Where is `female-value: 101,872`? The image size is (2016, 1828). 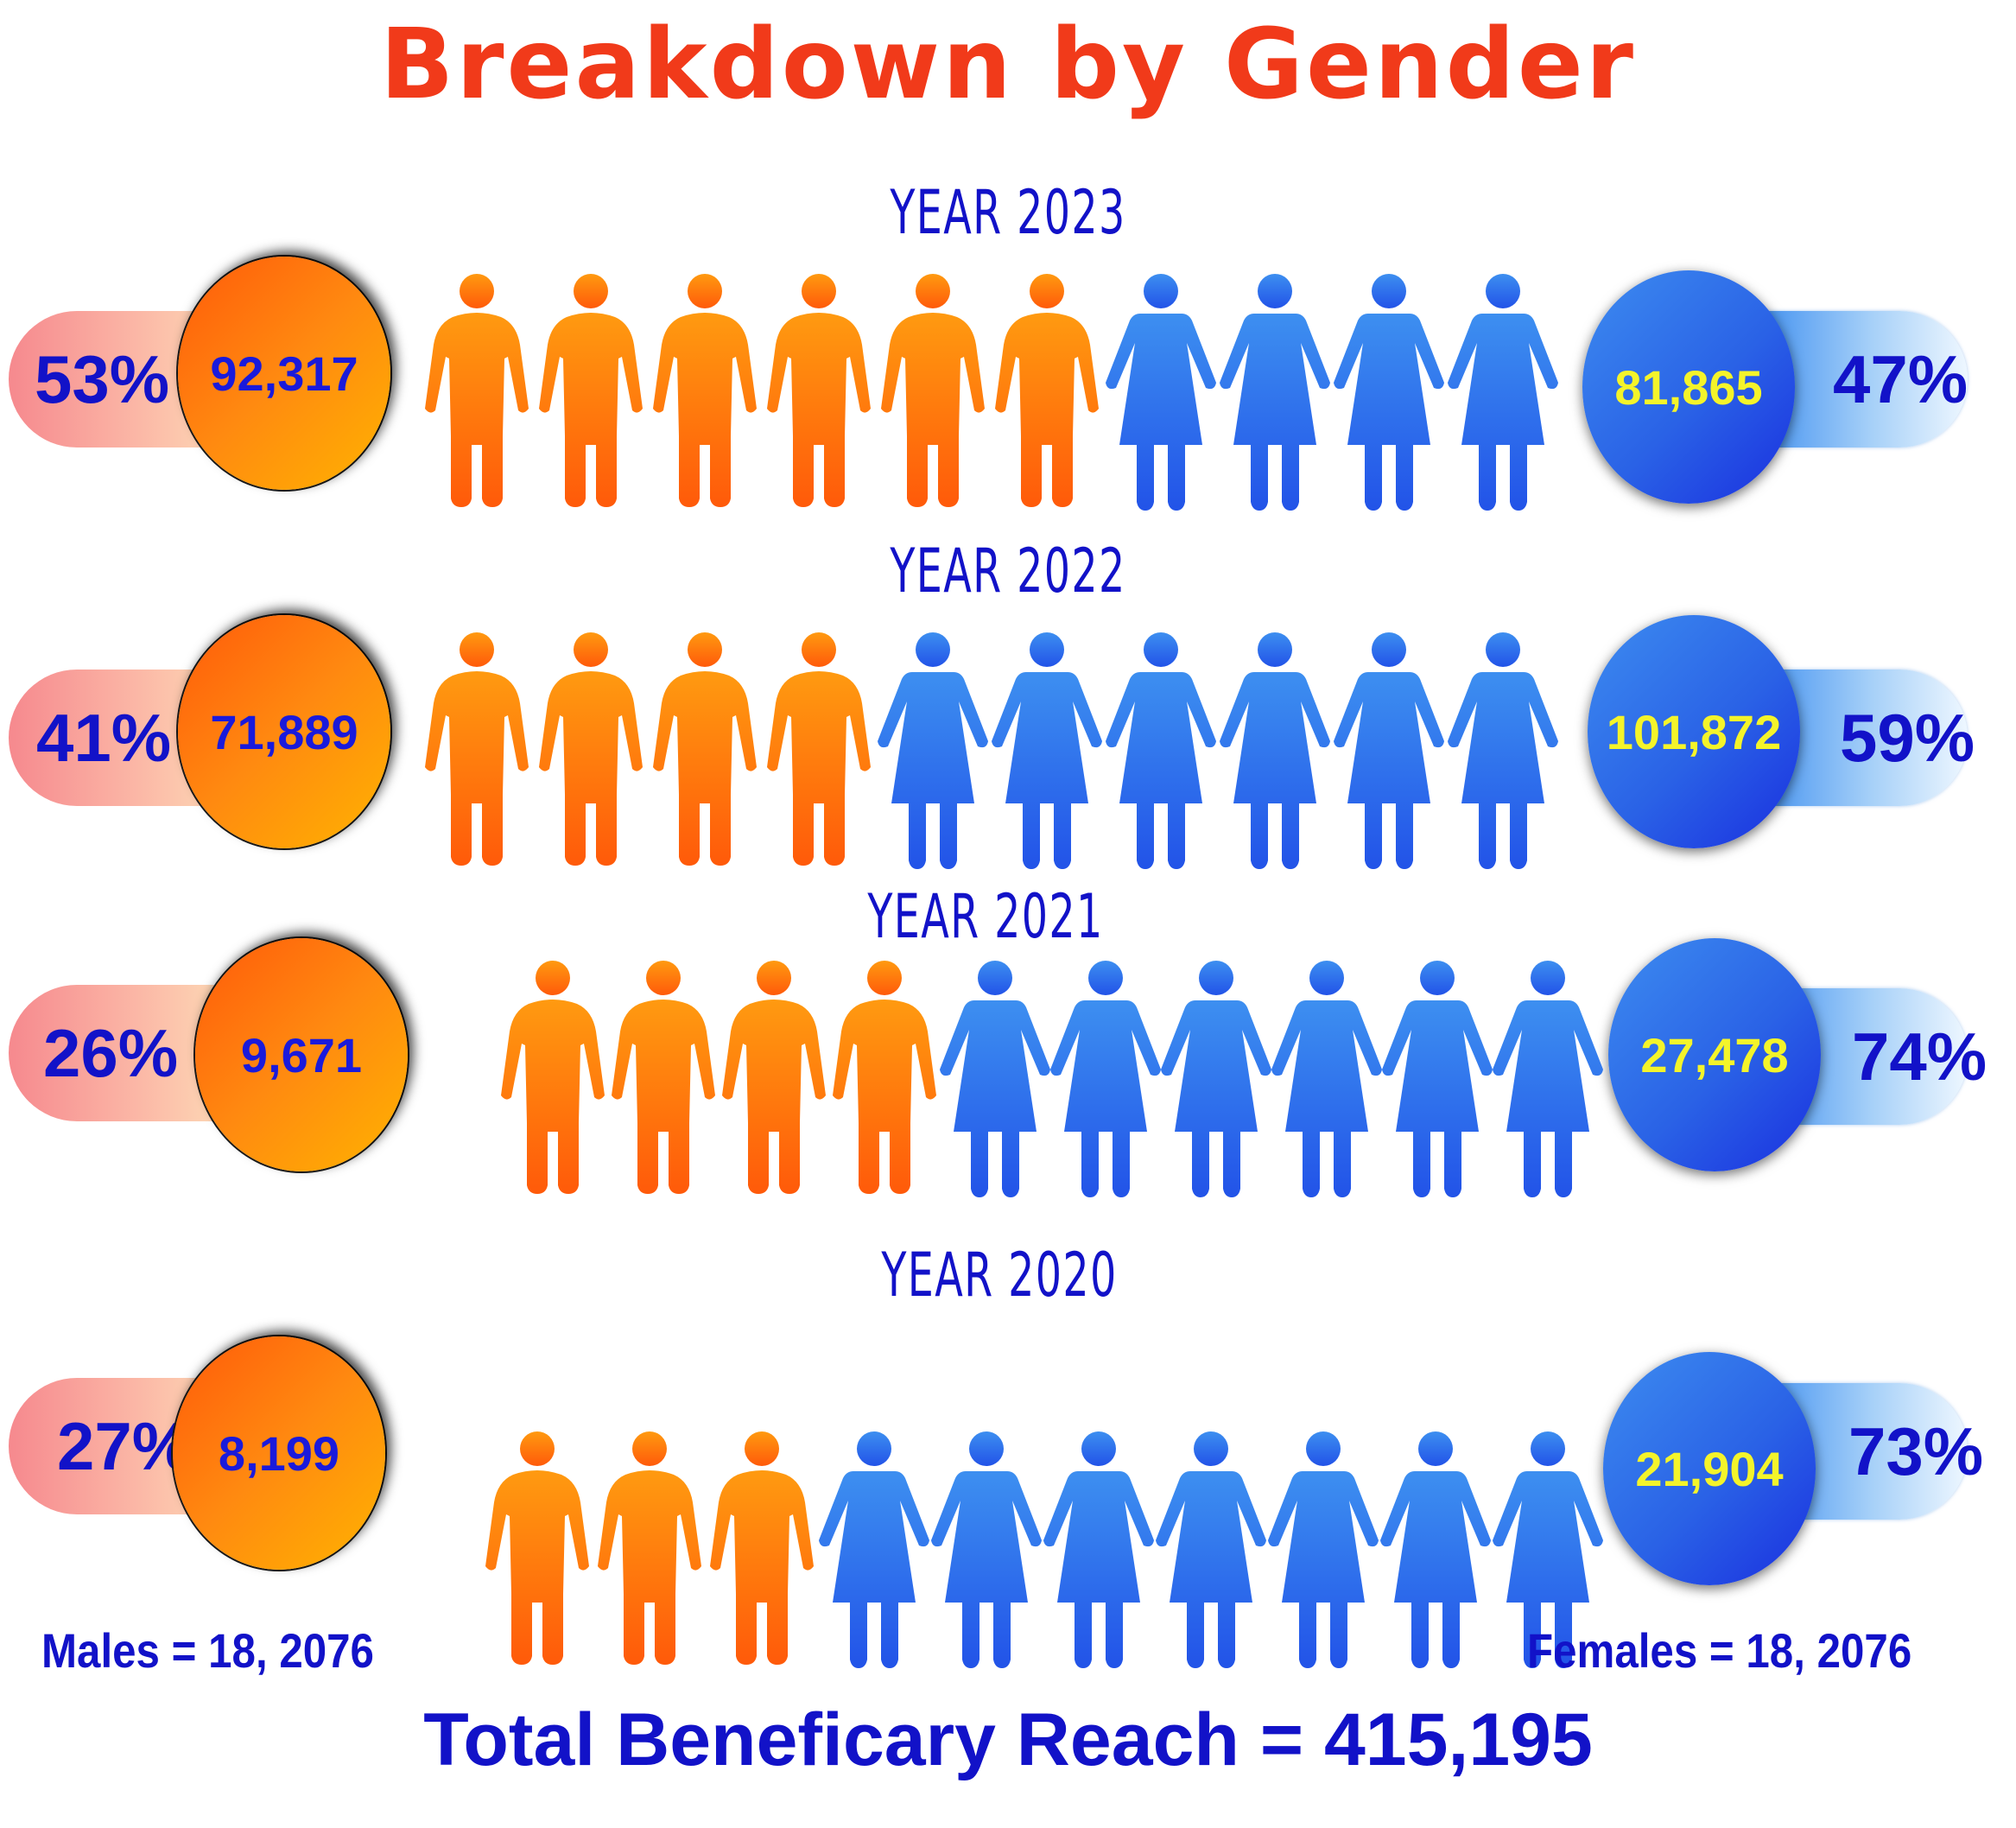 female-value: 101,872 is located at coordinates (1694, 731).